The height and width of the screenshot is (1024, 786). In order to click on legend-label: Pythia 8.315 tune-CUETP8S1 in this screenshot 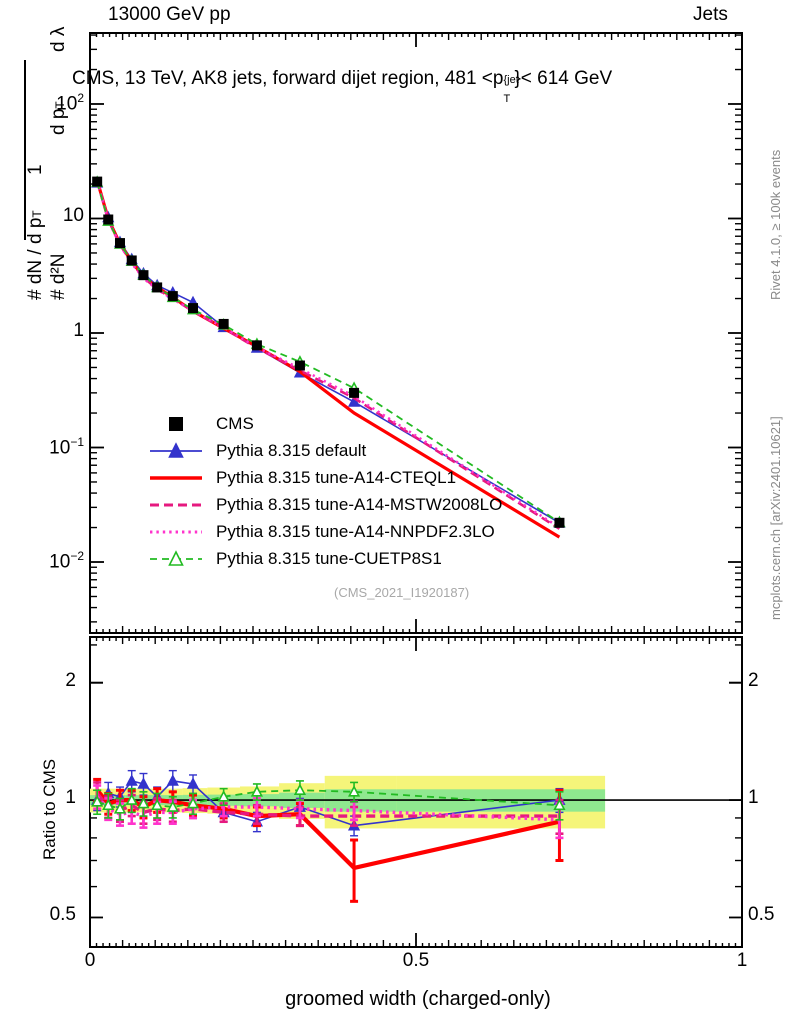, I will do `click(329, 558)`.